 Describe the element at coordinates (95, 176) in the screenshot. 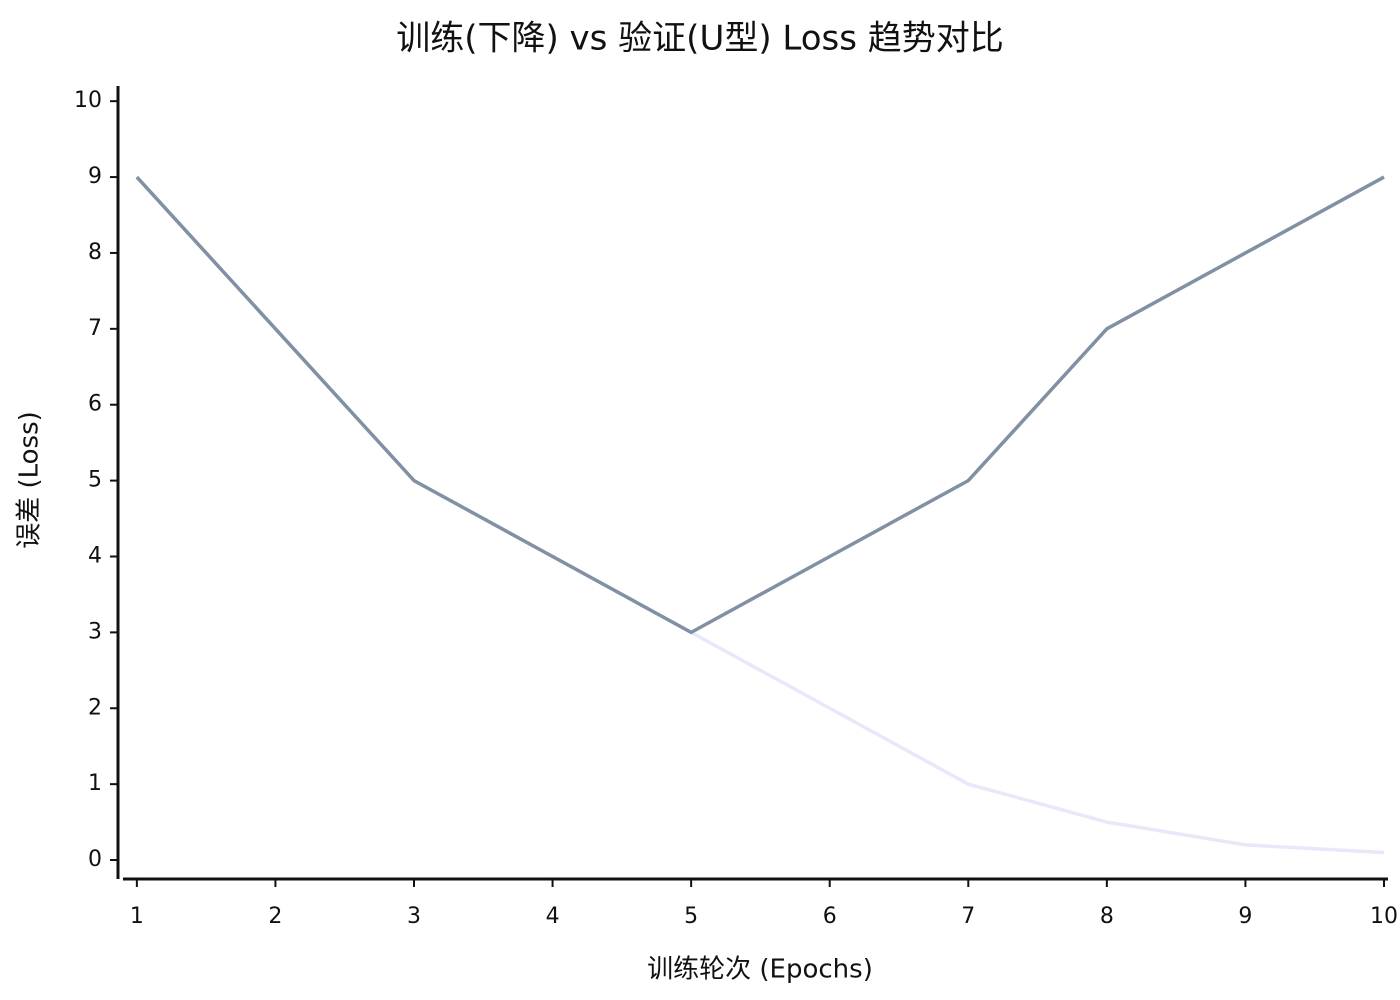

I see `y-tick-label: 9` at that location.